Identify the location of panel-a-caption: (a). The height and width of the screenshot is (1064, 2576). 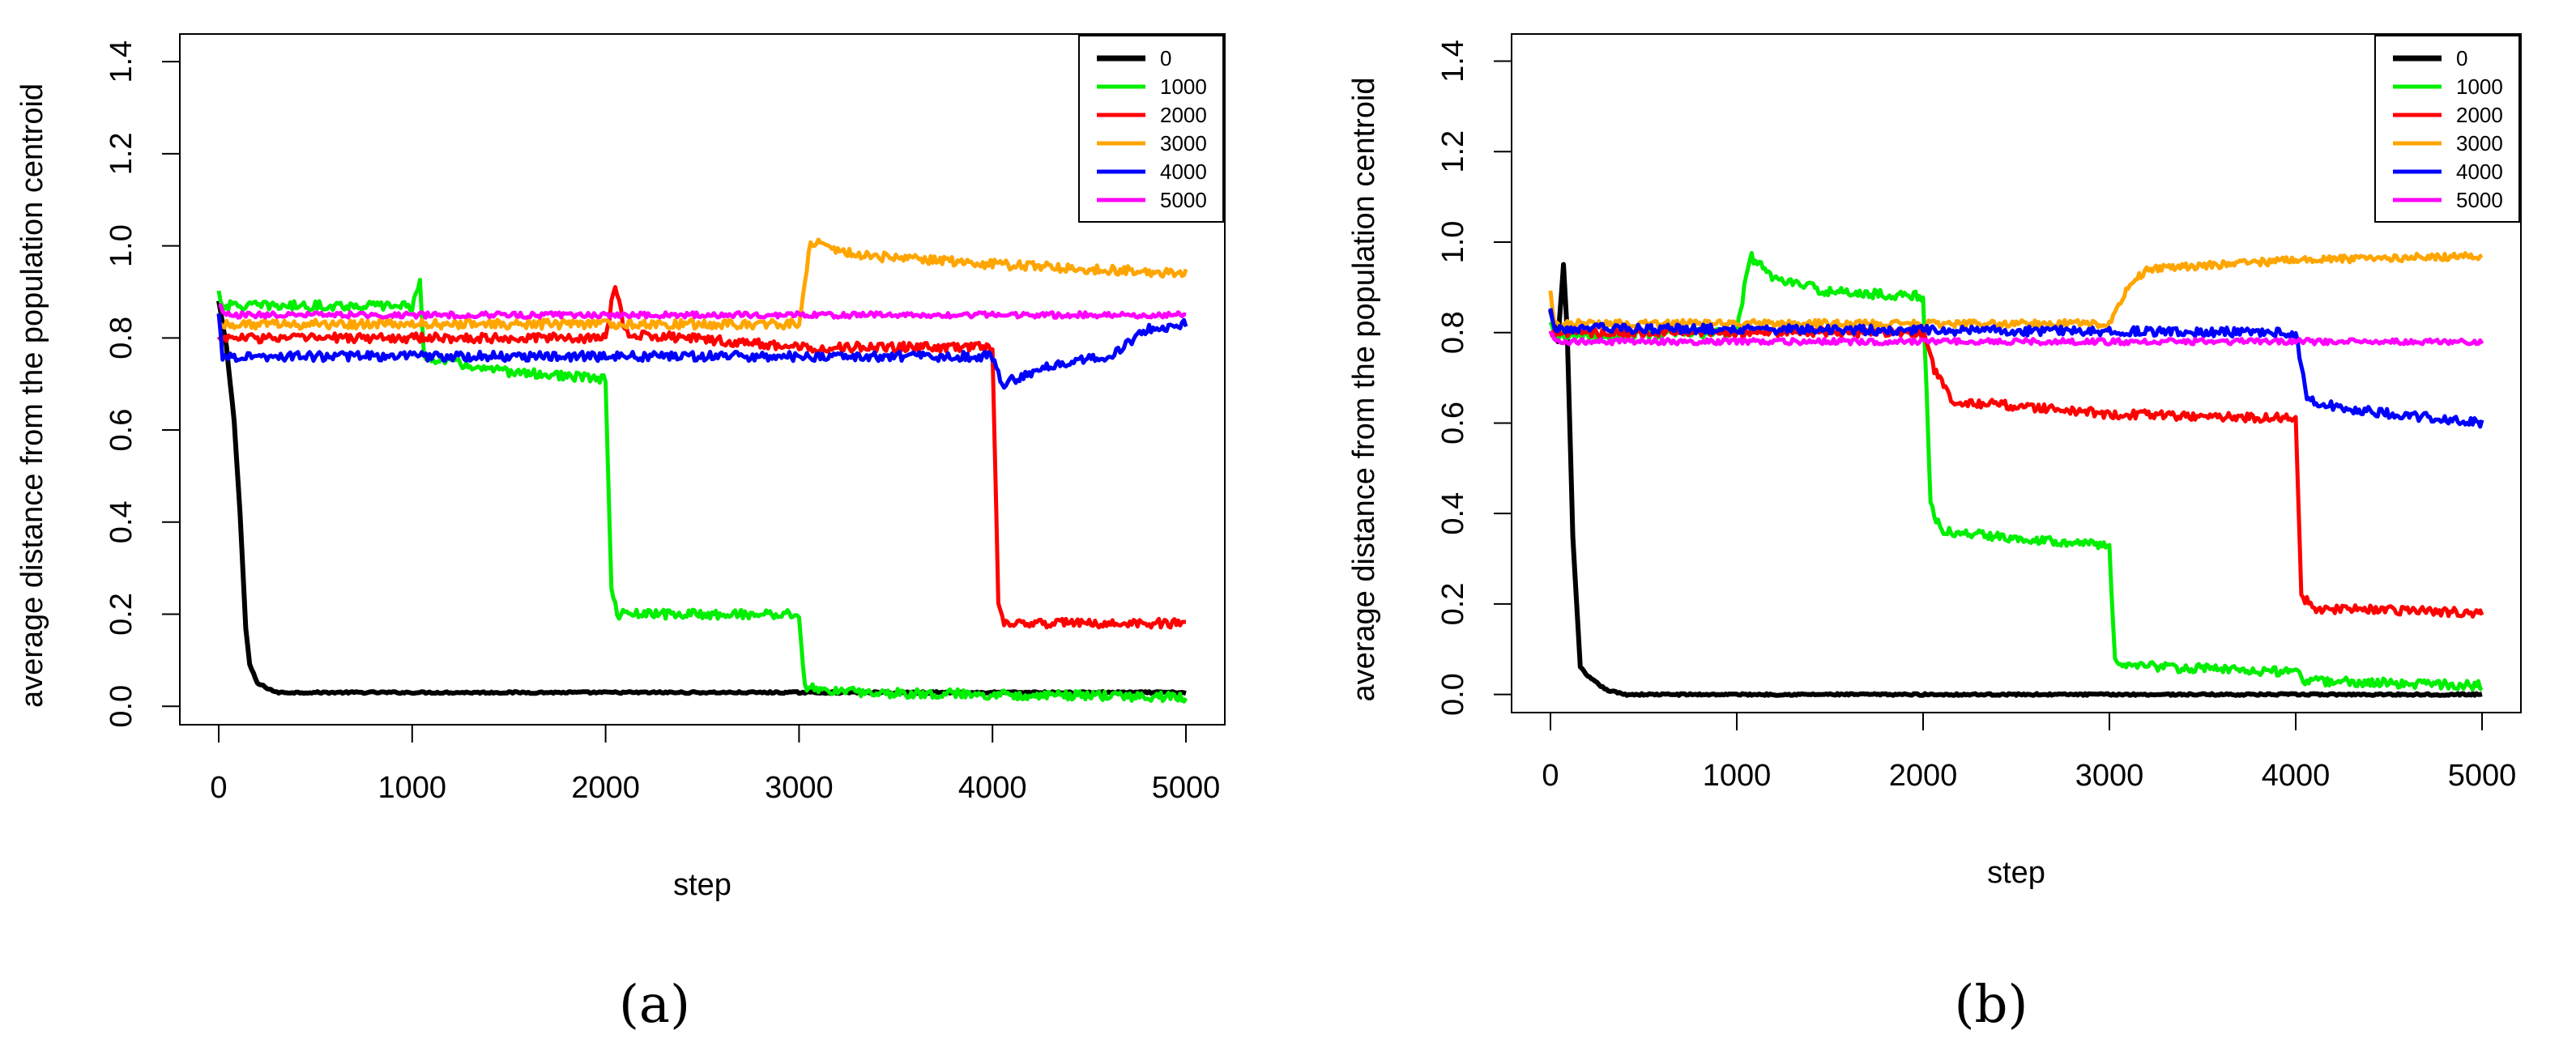
(654, 1005).